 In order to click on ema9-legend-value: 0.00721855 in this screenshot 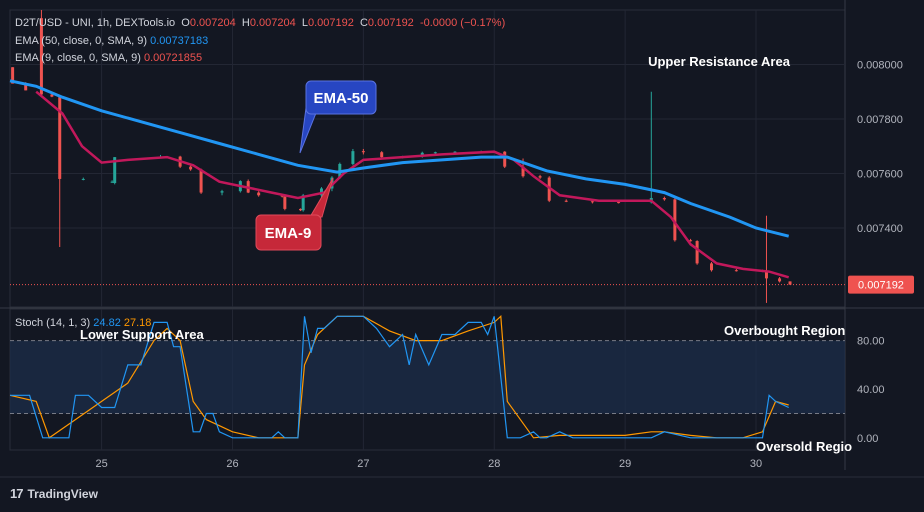, I will do `click(173, 58)`.